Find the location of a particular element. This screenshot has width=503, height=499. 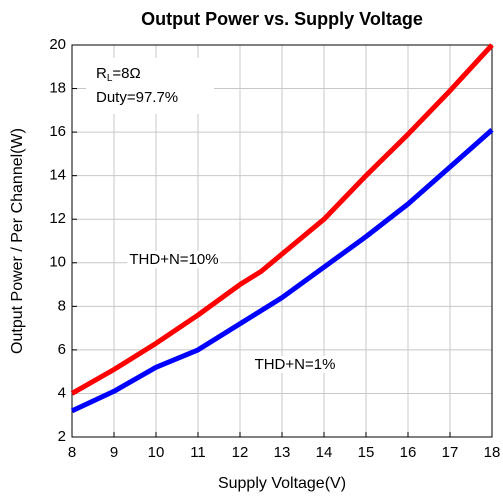

x-tick-label: 12 is located at coordinates (240, 452).